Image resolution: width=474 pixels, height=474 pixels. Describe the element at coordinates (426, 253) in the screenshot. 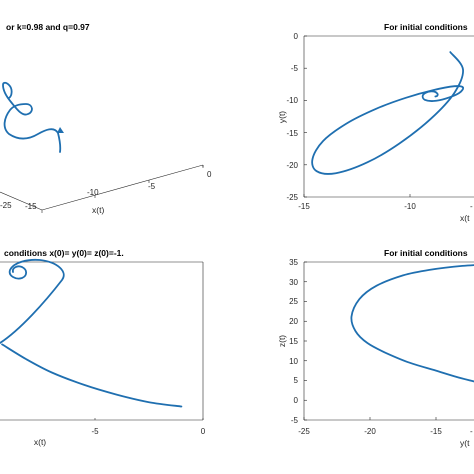

I see `panel-yz-title: For initial conditions` at that location.